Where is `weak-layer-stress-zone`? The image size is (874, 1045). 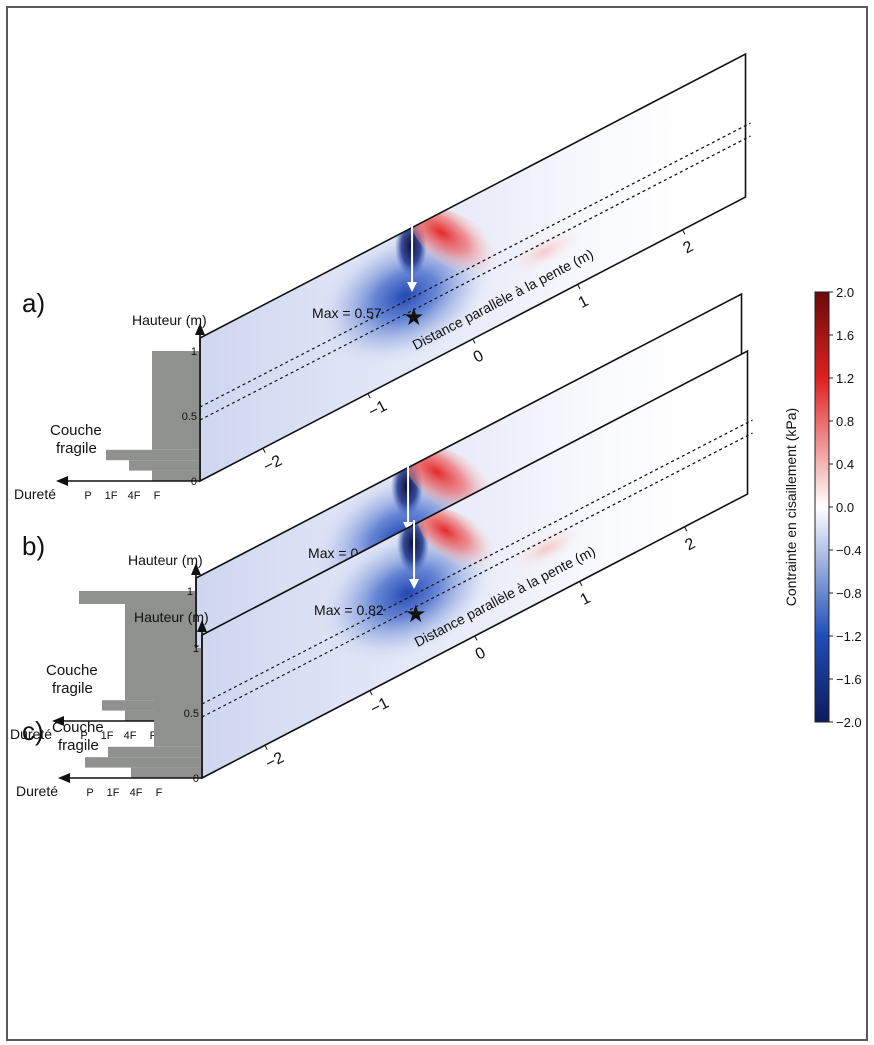 weak-layer-stress-zone is located at coordinates (547, 548).